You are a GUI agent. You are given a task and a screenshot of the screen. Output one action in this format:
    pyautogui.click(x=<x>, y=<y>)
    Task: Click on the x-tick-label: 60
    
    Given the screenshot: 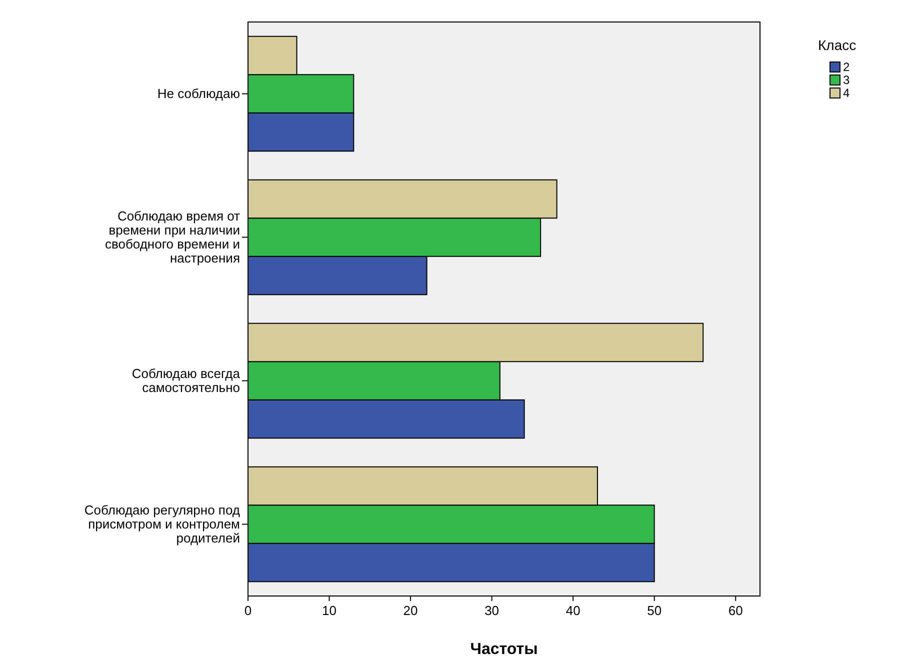 What is the action you would take?
    pyautogui.click(x=735, y=610)
    